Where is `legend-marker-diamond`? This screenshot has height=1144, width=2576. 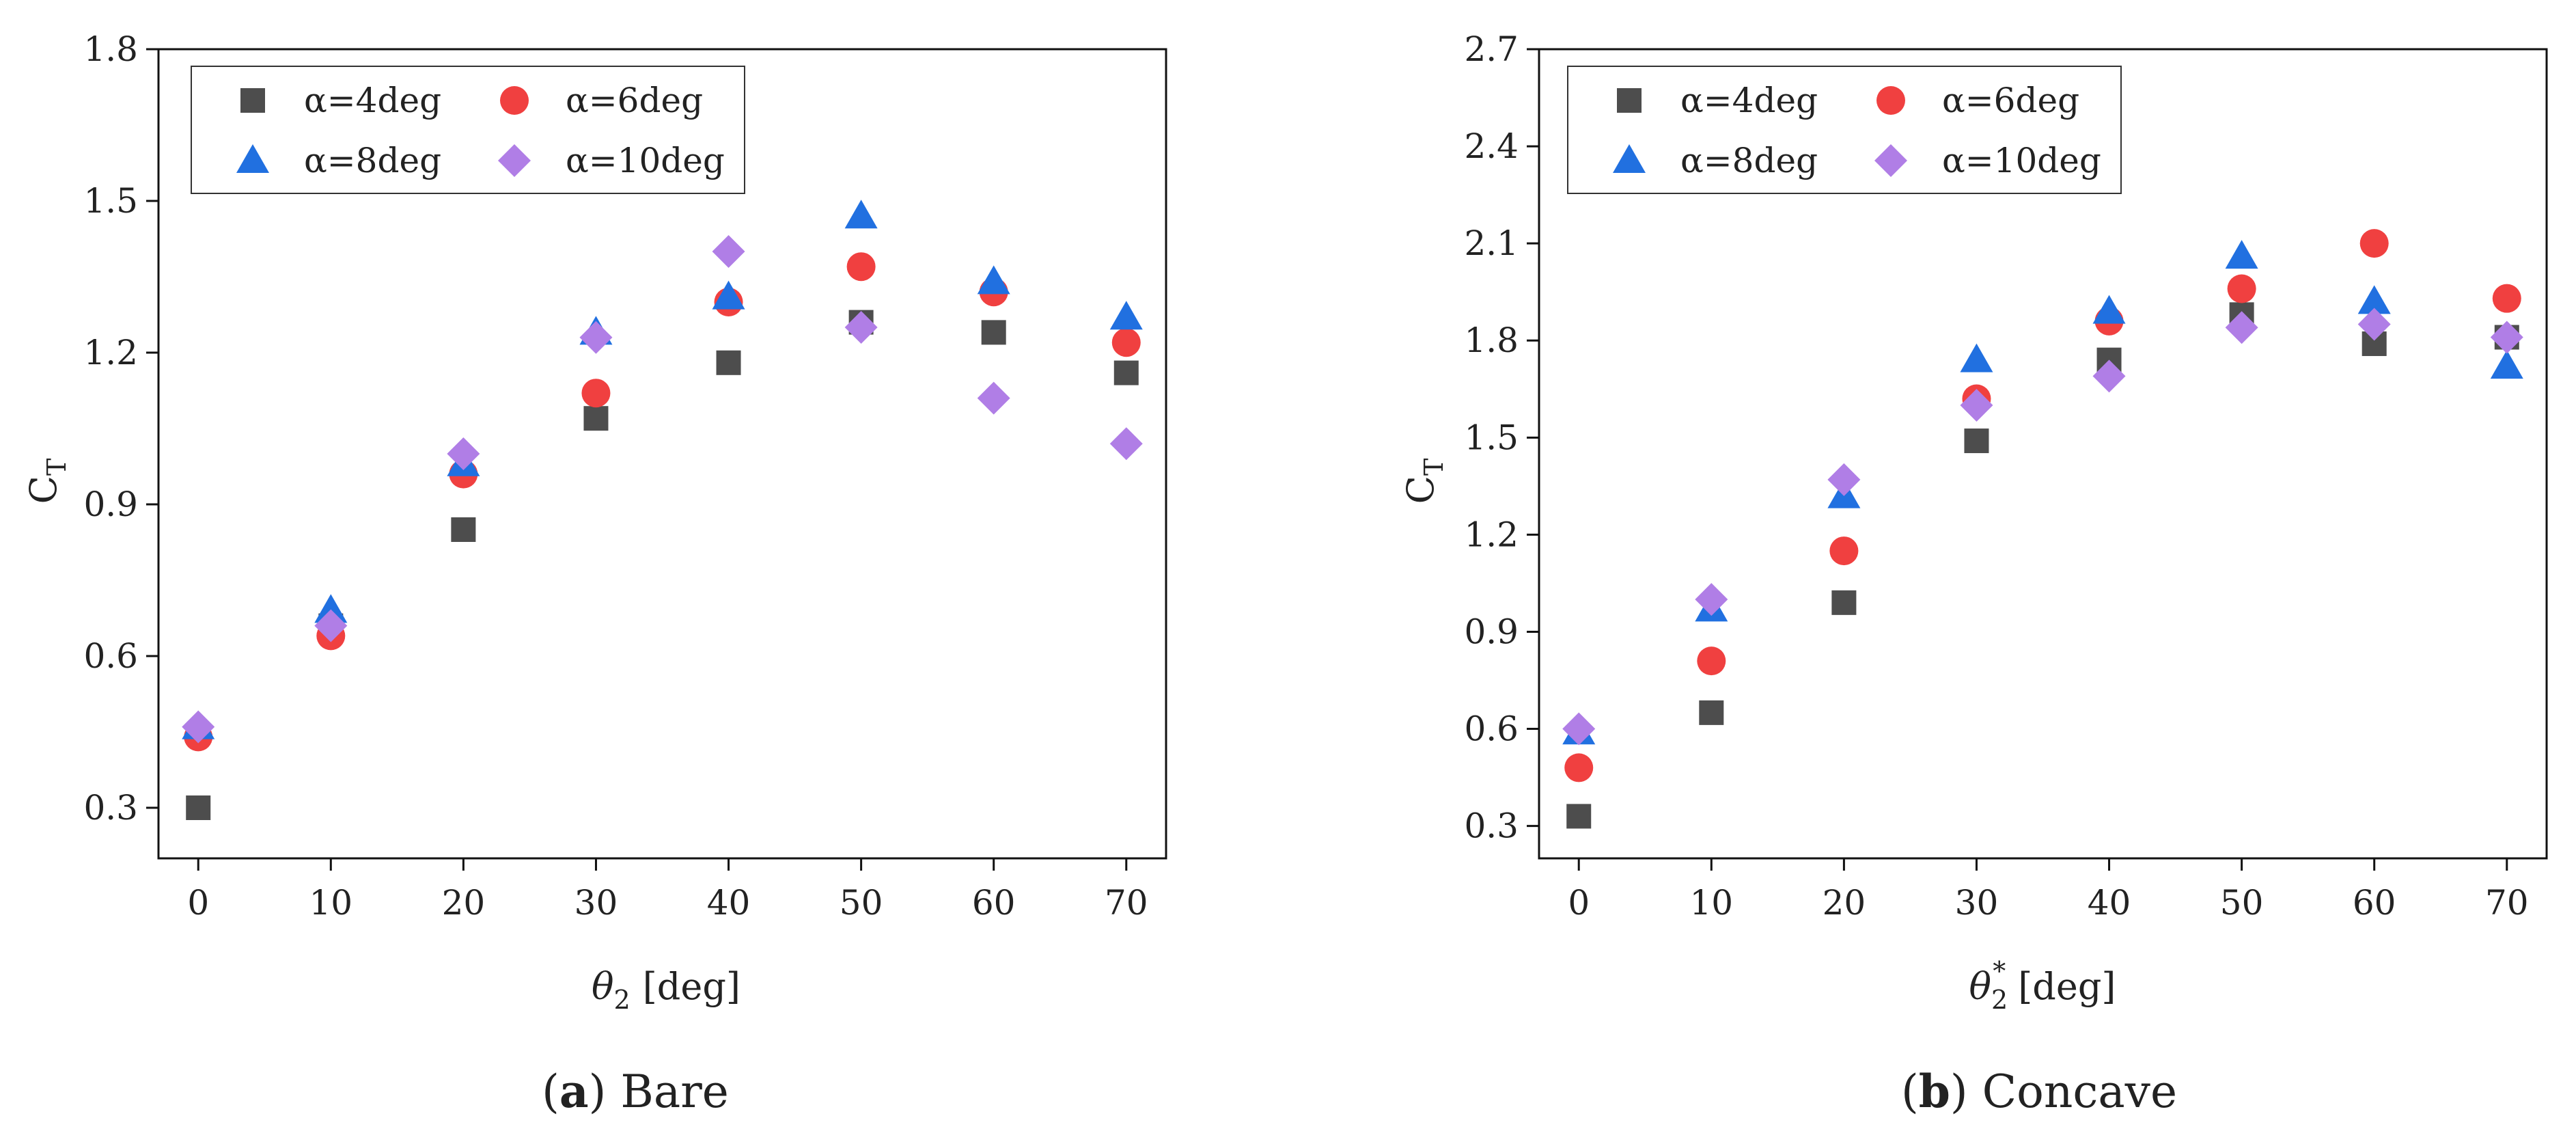
legend-marker-diamond is located at coordinates (515, 160).